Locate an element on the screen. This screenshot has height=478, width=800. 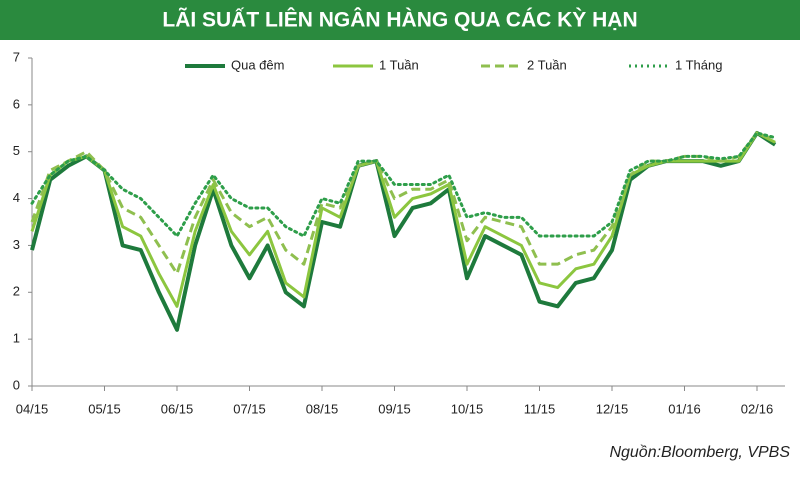
source: Nguồn:Bloomberg, VPBS is located at coordinates (699, 452).